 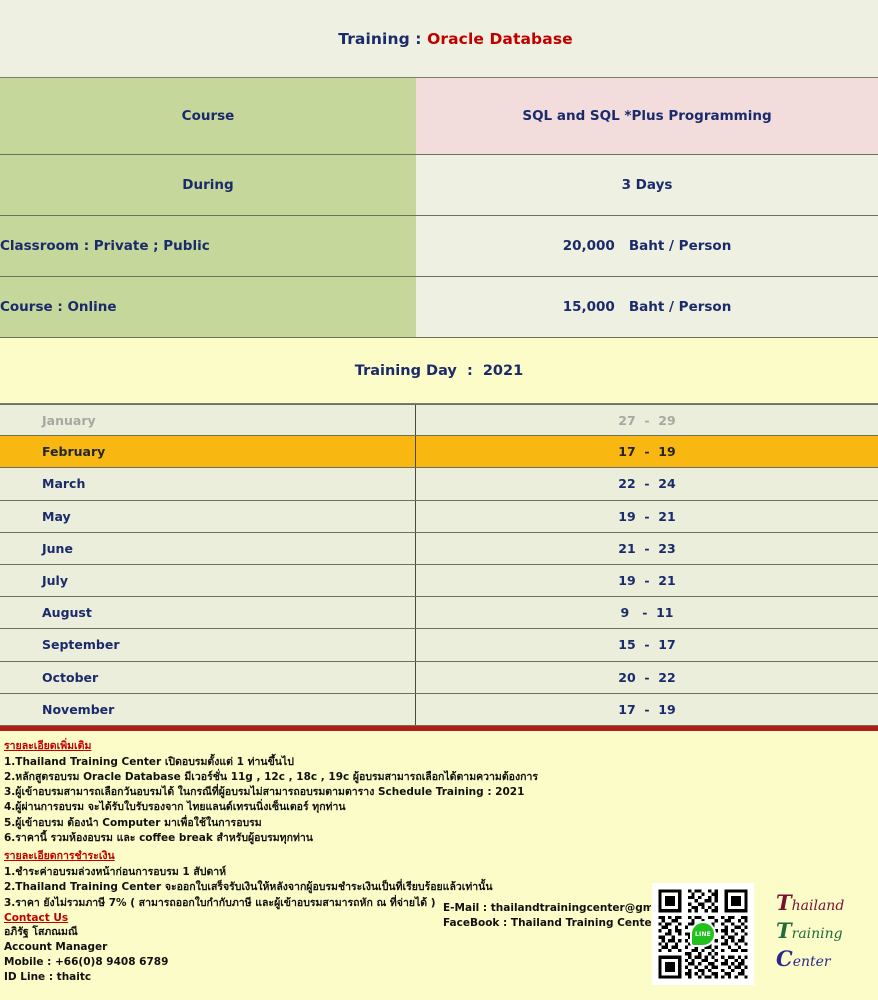 I want to click on schedule-dates: 15 - 17, so click(x=647, y=645).